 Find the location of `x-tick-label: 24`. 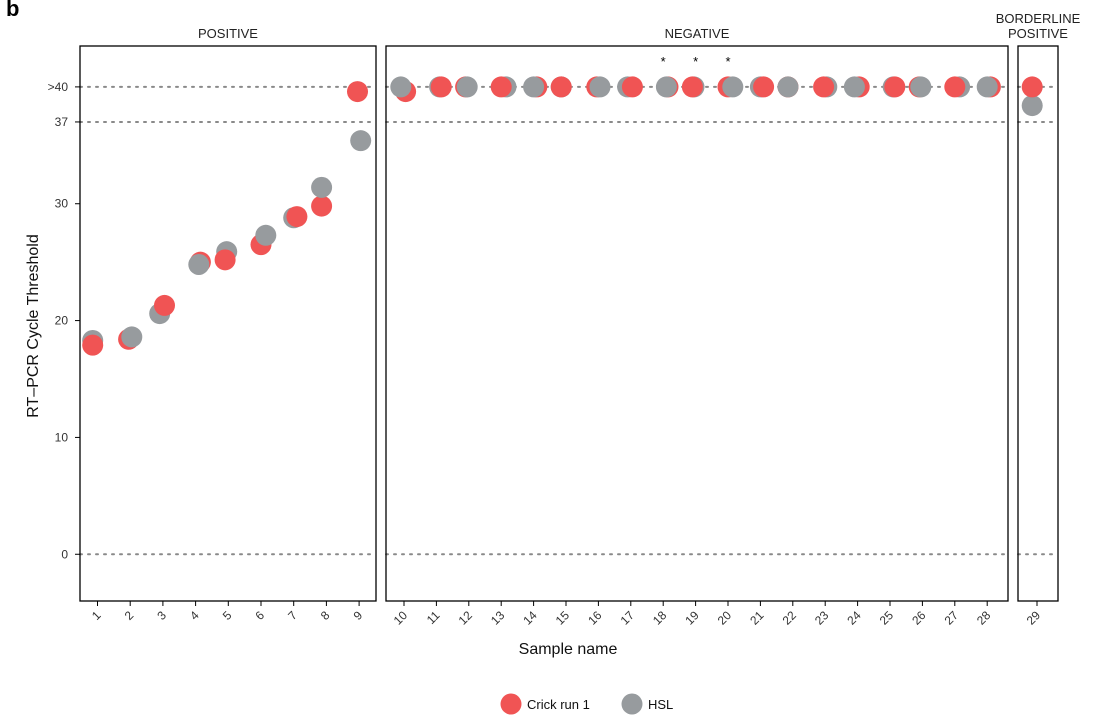

x-tick-label: 24 is located at coordinates (854, 618).